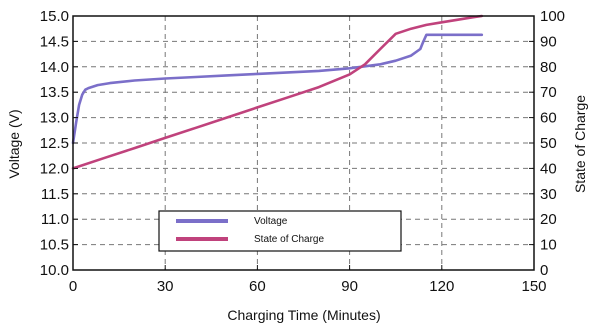 This screenshot has height=324, width=590. Describe the element at coordinates (54, 41) in the screenshot. I see `y-left-tick-label: 14.5` at that location.